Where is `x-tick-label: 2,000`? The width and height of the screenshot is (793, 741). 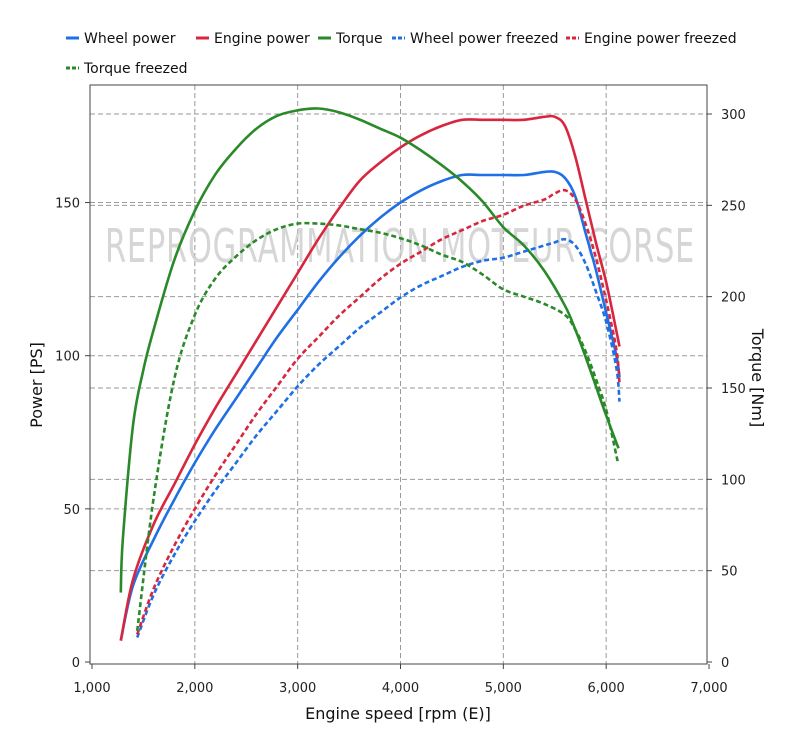 x-tick-label: 2,000 is located at coordinates (194, 688).